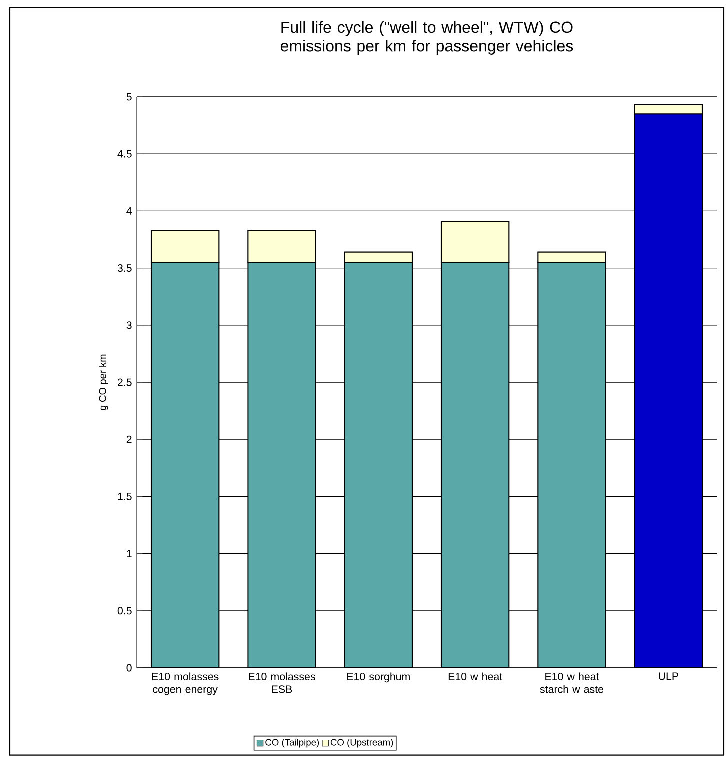  Describe the element at coordinates (185, 684) in the screenshot. I see `x-tick-label: E10 molasses cogen energy` at that location.